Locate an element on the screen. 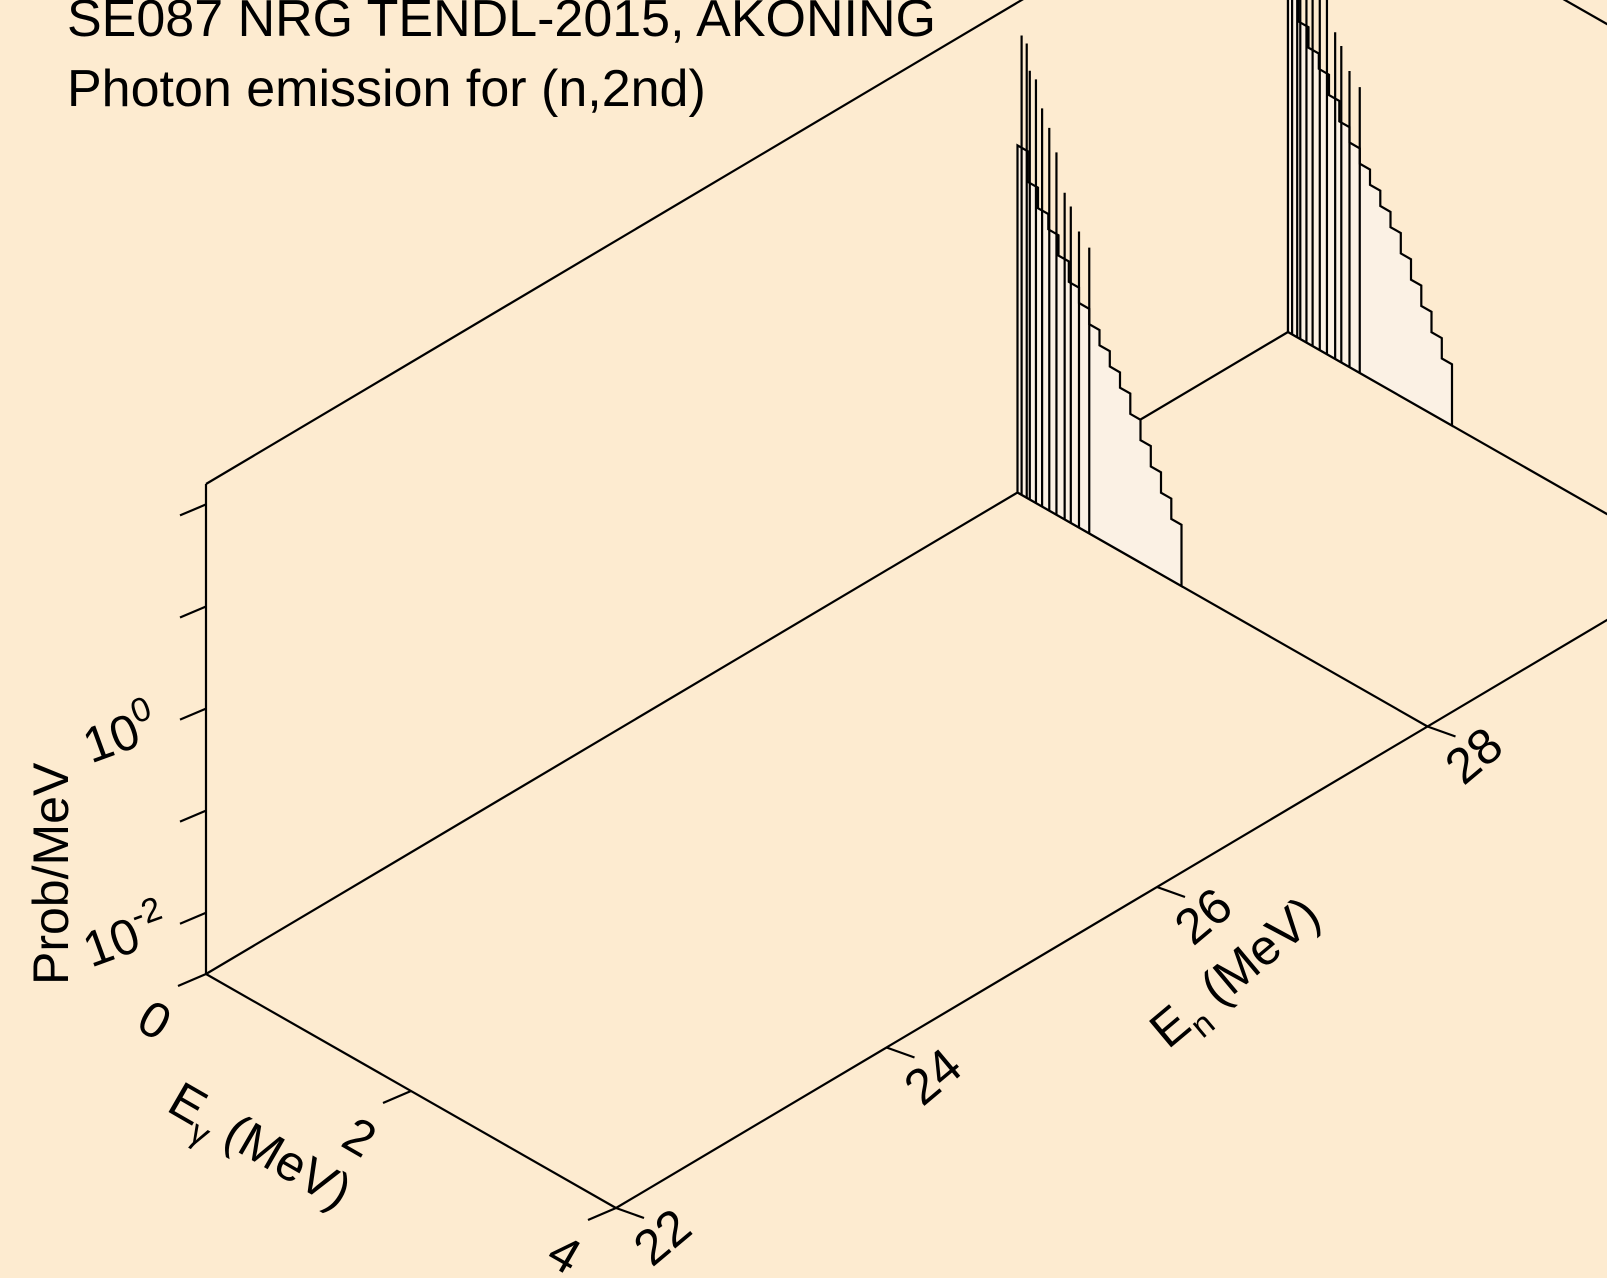 The width and height of the screenshot is (1607, 1278). z-tick--2 is located at coordinates (193, 918).